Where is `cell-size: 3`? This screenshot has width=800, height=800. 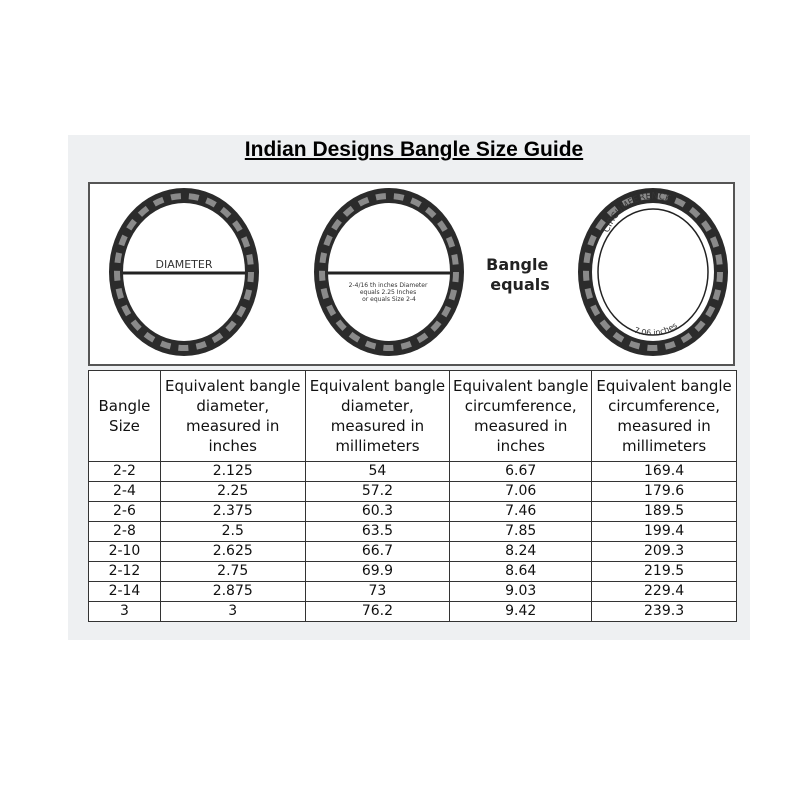
cell-size: 3 is located at coordinates (124, 611).